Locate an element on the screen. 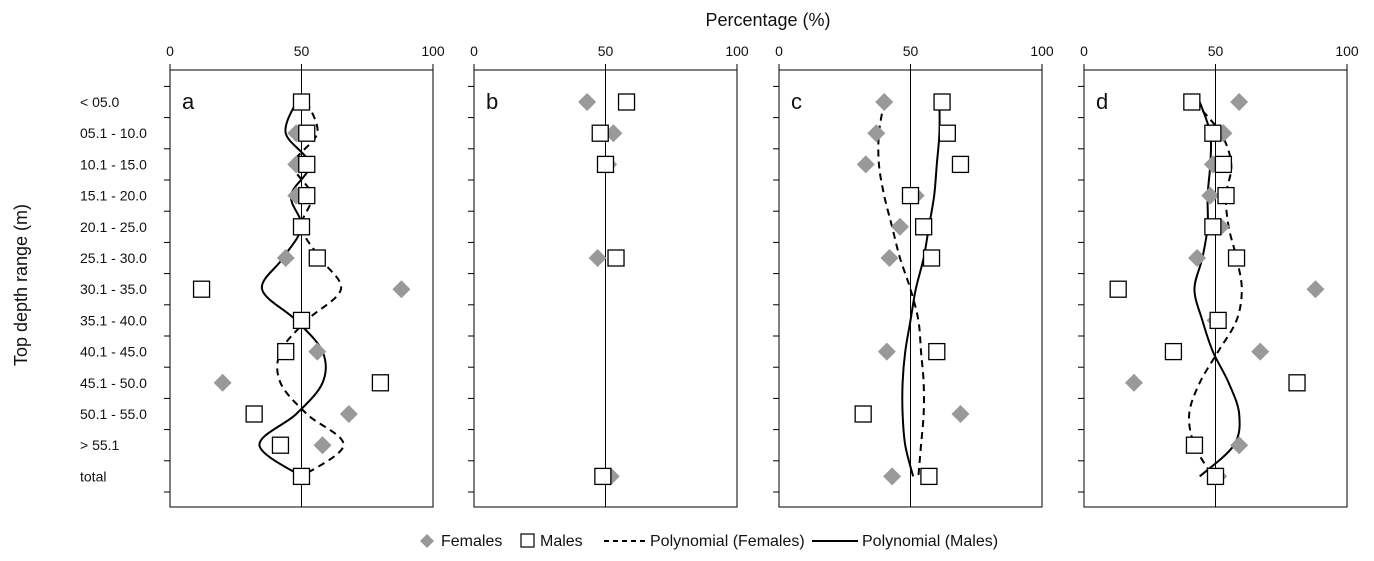  y-tick-label: < 05.0 is located at coordinates (100, 102).